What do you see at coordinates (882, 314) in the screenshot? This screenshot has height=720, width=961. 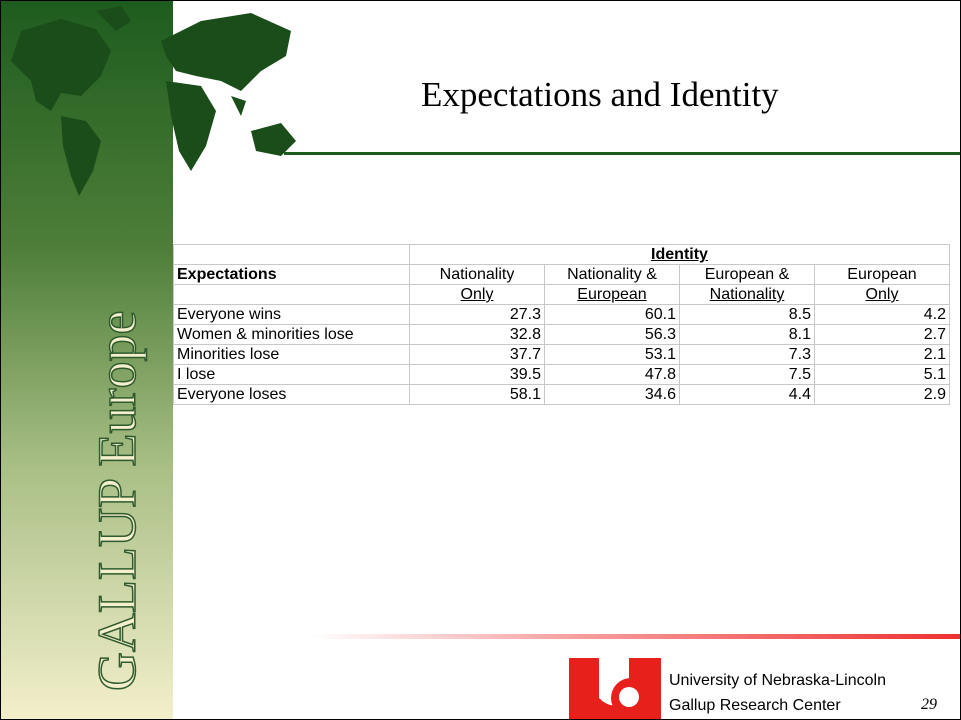 I see `table-cell: 4.2` at bounding box center [882, 314].